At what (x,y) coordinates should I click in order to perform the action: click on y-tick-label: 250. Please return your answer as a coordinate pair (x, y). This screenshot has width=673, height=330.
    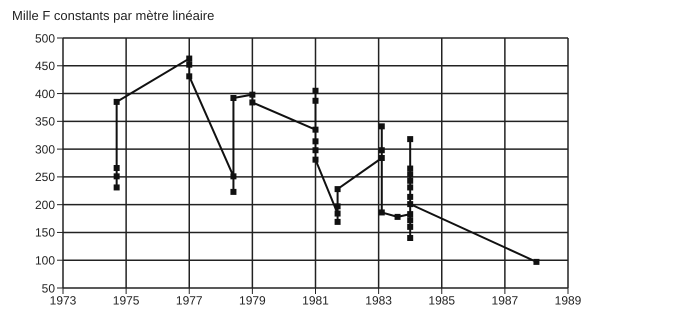
    Looking at the image, I should click on (45, 177).